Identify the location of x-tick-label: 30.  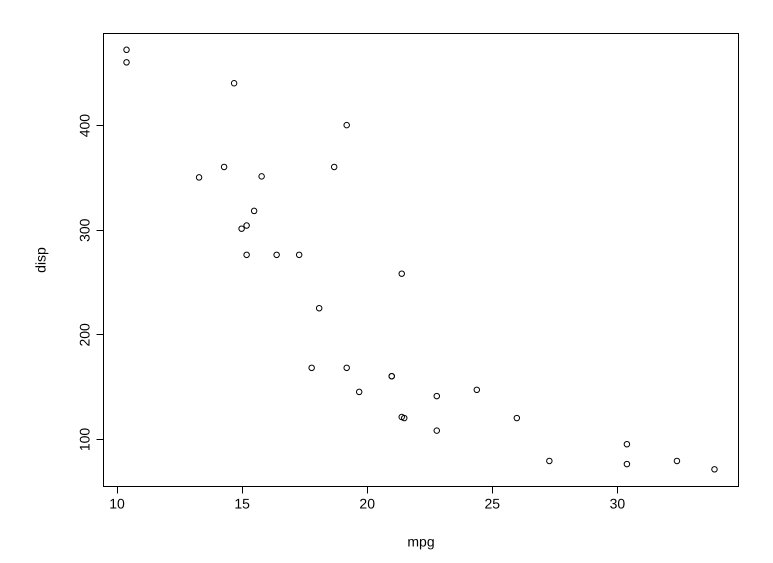
(618, 504).